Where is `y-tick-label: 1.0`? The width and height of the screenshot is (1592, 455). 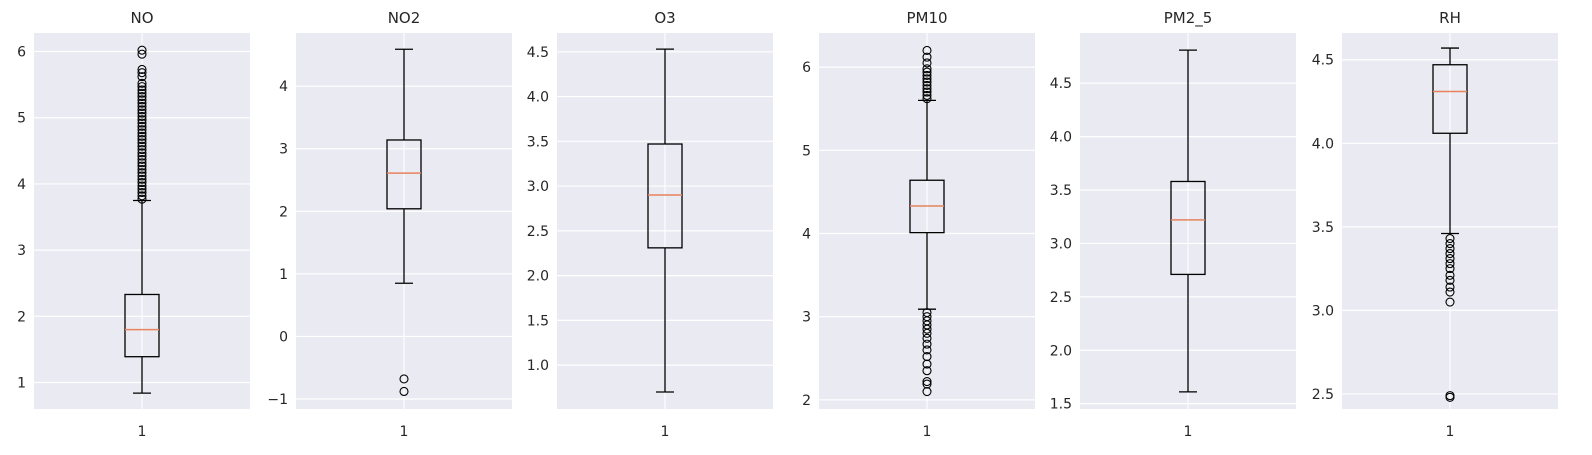
y-tick-label: 1.0 is located at coordinates (538, 366).